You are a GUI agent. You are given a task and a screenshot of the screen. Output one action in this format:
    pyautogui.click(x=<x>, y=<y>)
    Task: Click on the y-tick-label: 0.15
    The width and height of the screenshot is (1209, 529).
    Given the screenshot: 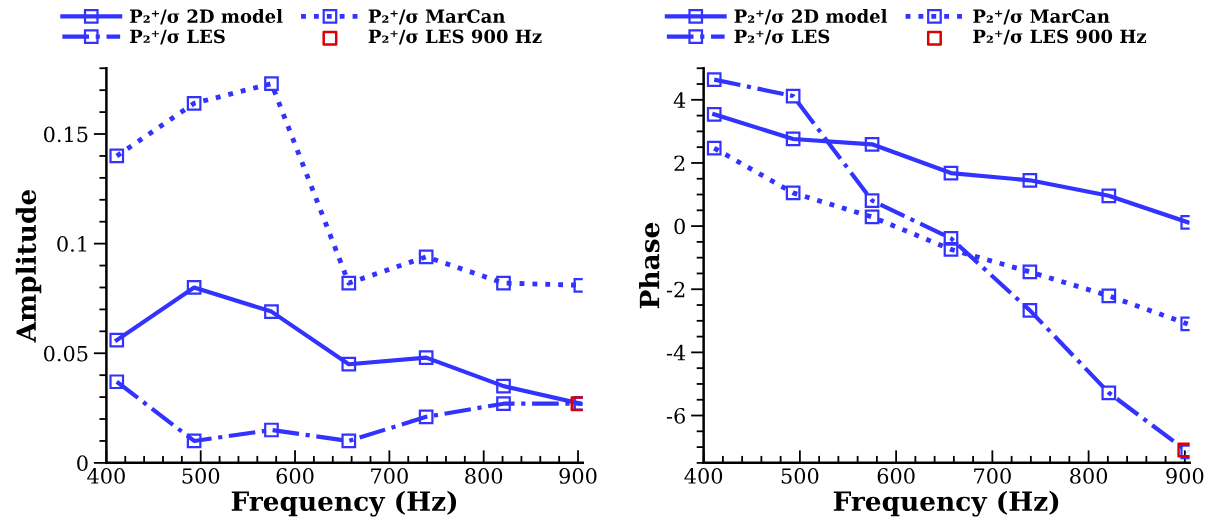 What is the action you would take?
    pyautogui.click(x=66, y=134)
    